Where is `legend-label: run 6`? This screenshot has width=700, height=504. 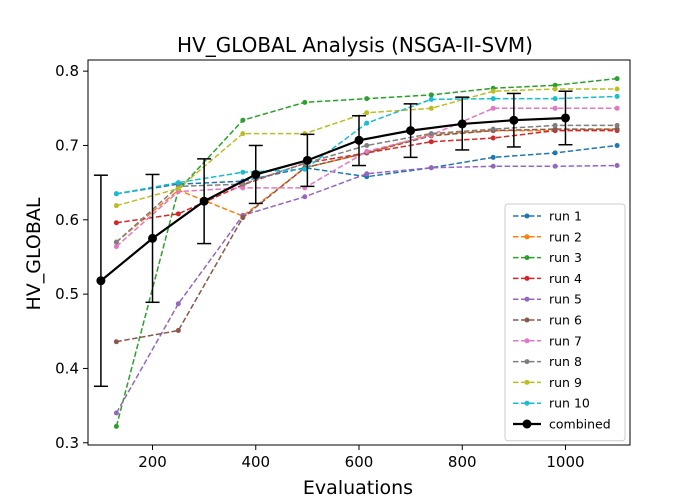 legend-label: run 6 is located at coordinates (565, 320).